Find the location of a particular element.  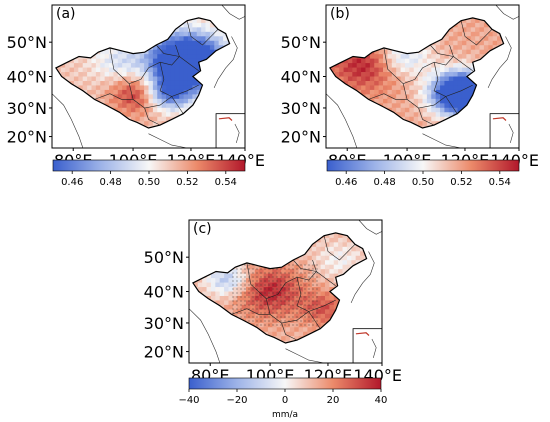

inset-coast is located at coordinates (362, 334).